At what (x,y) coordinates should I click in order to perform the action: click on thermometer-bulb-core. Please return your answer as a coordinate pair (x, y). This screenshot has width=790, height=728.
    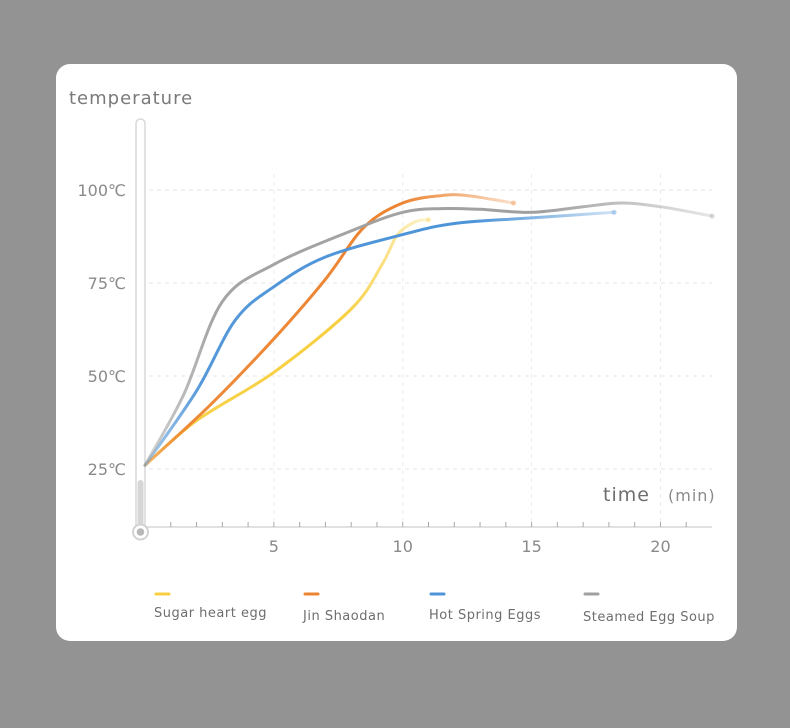
    Looking at the image, I should click on (140, 532).